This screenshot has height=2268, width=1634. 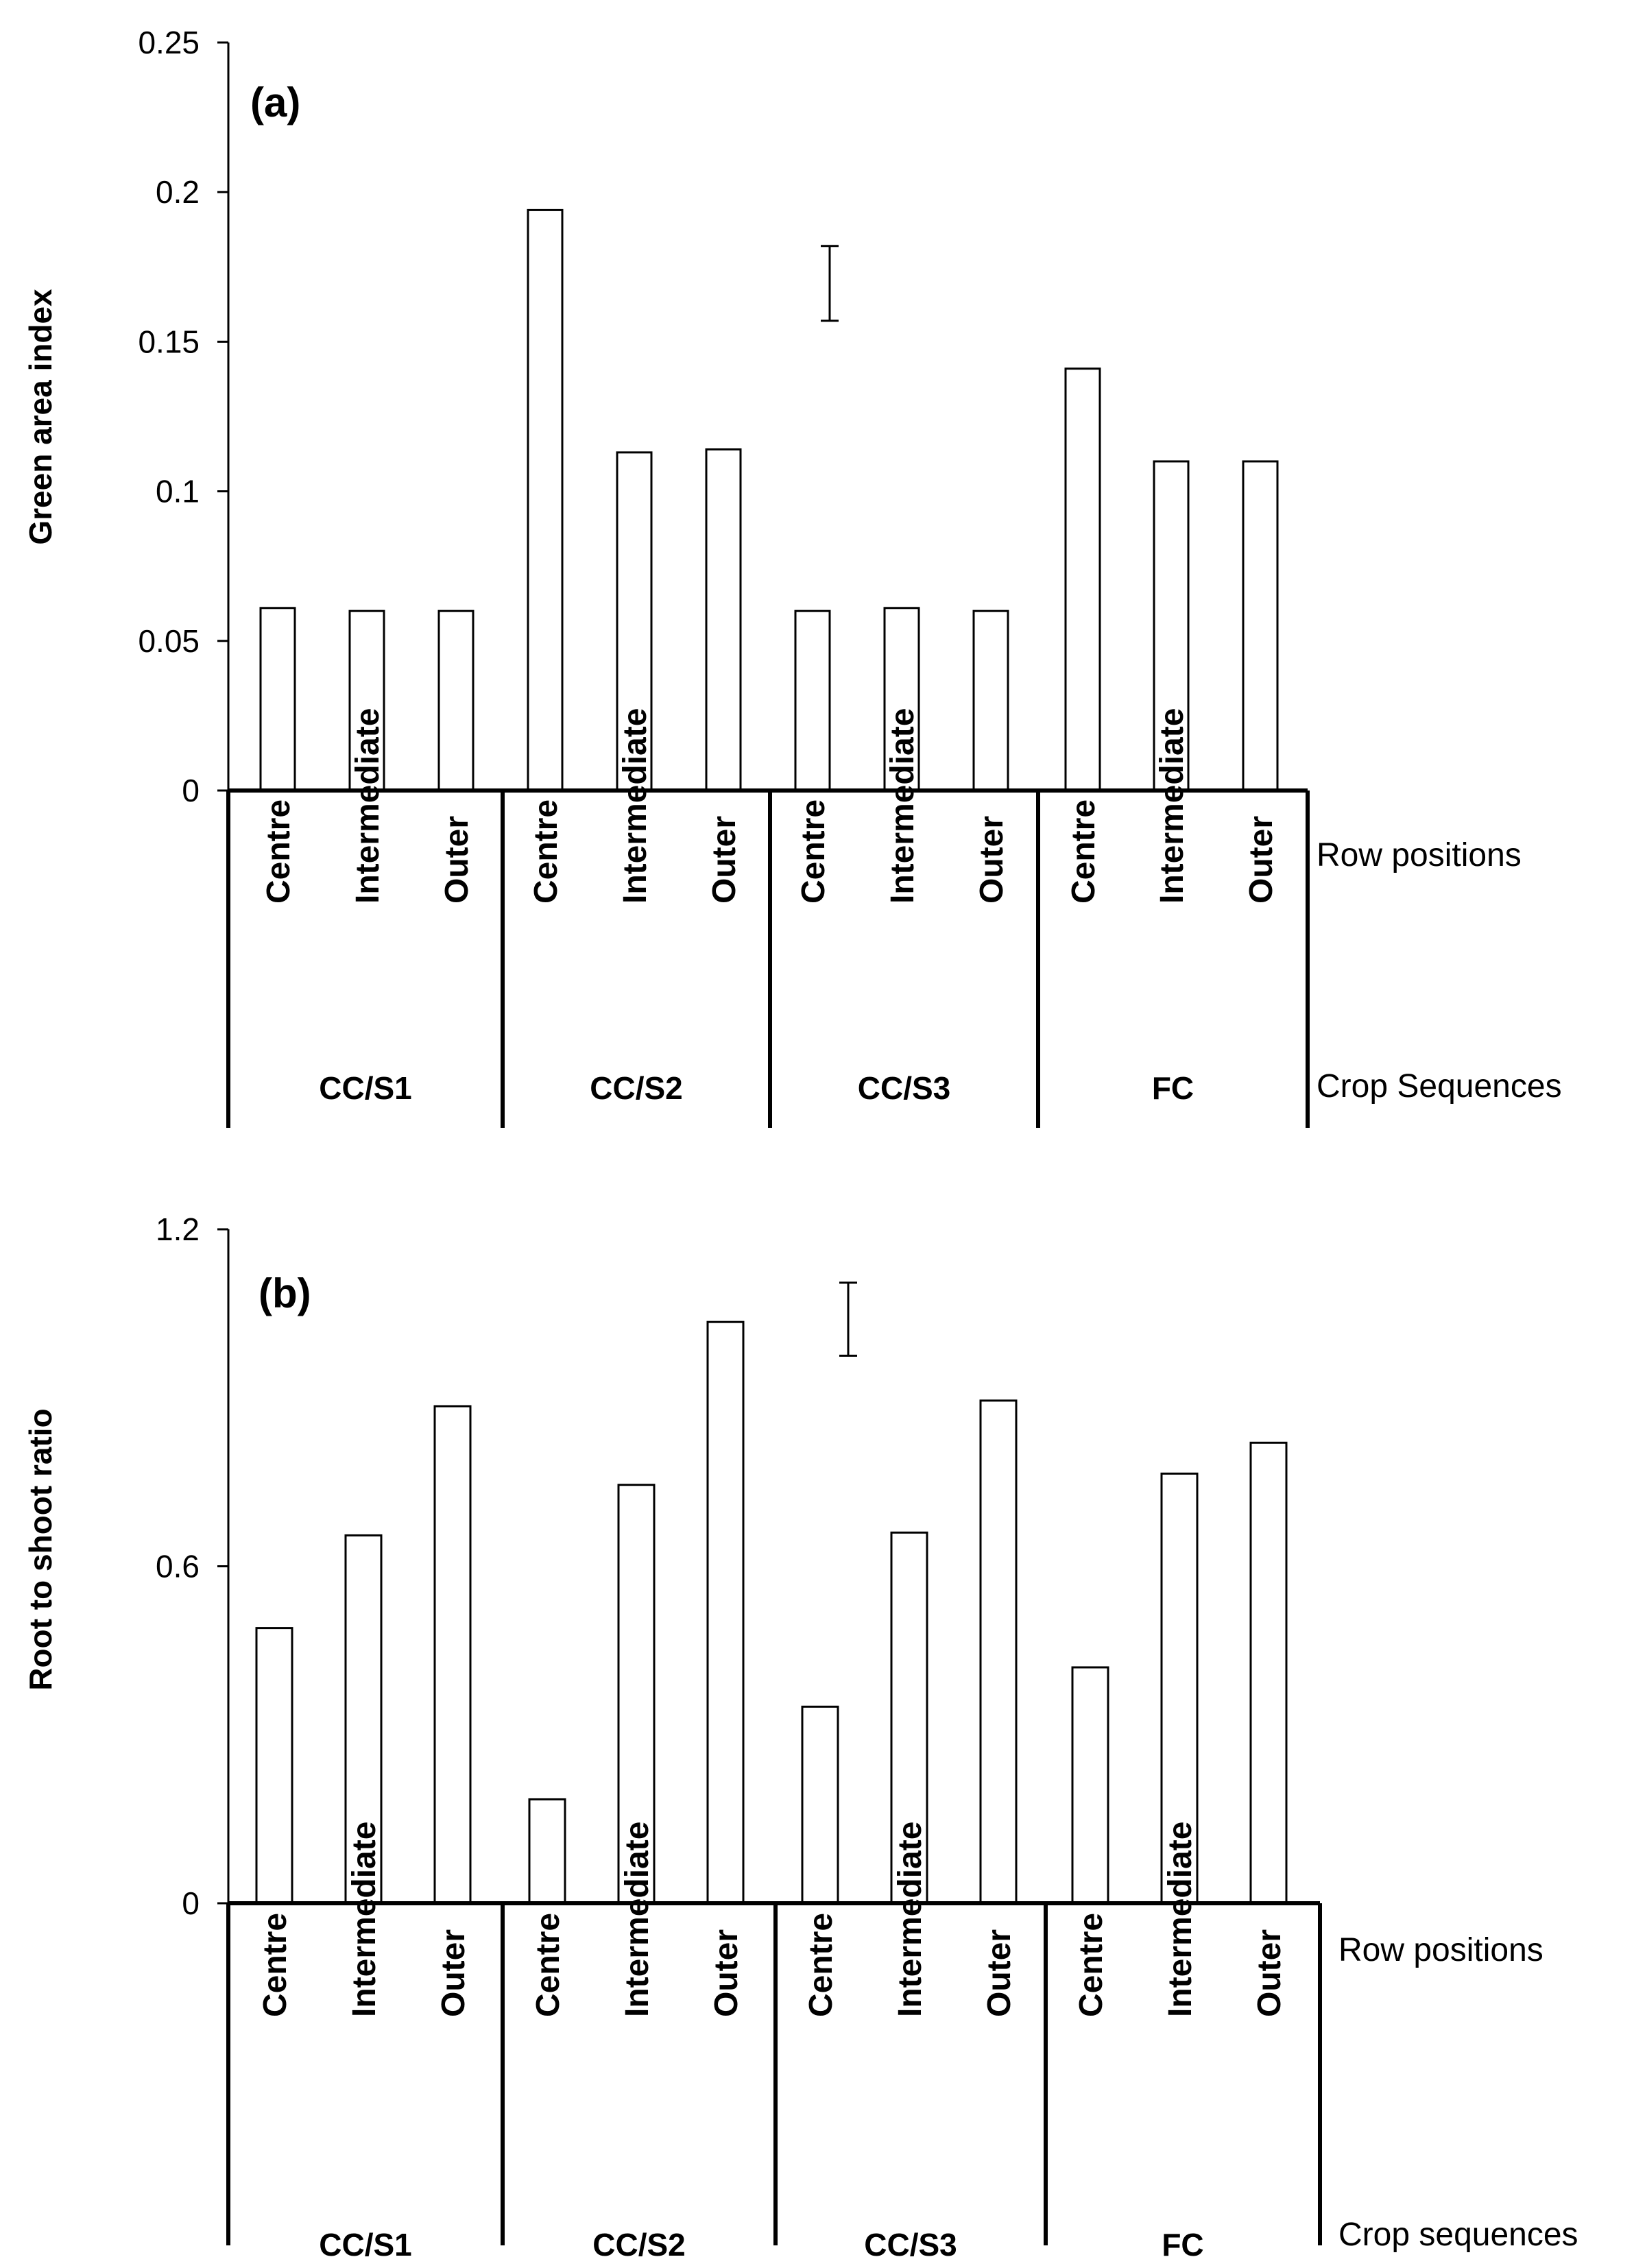 I want to click on p2-panel-label: (b), so click(x=285, y=1293).